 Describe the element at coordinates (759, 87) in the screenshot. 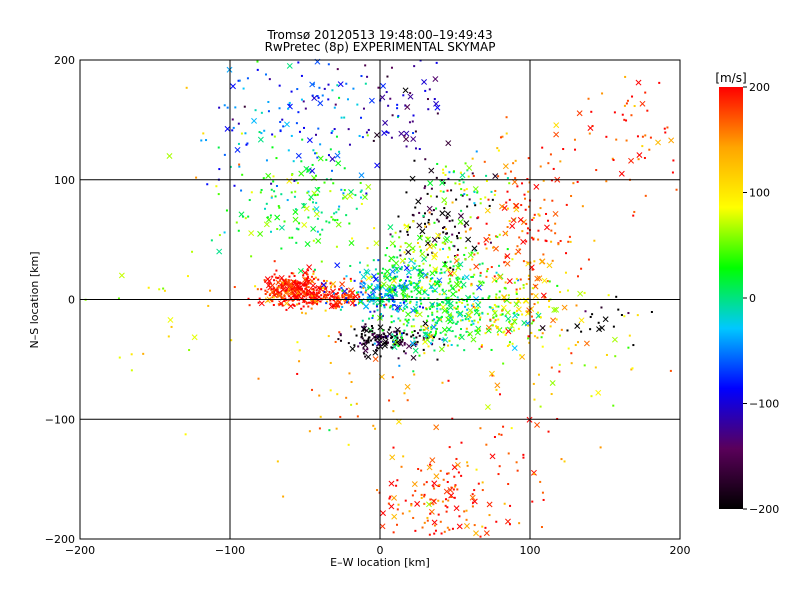

I see `colorbar-tick-label-4: 200` at that location.